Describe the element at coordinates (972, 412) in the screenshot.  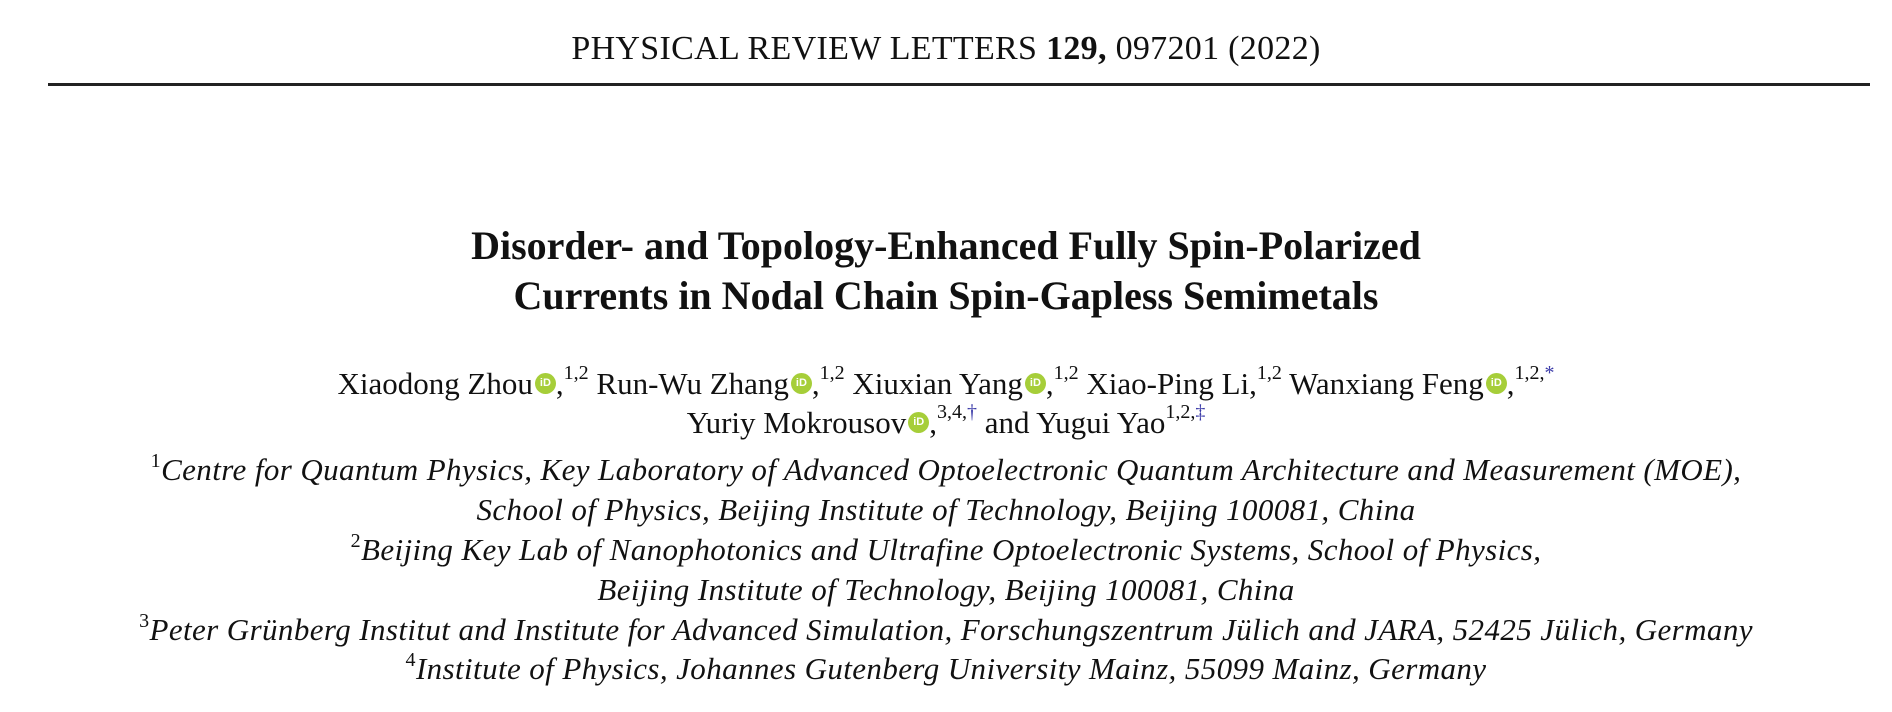
I see `footnote-link: †` at that location.